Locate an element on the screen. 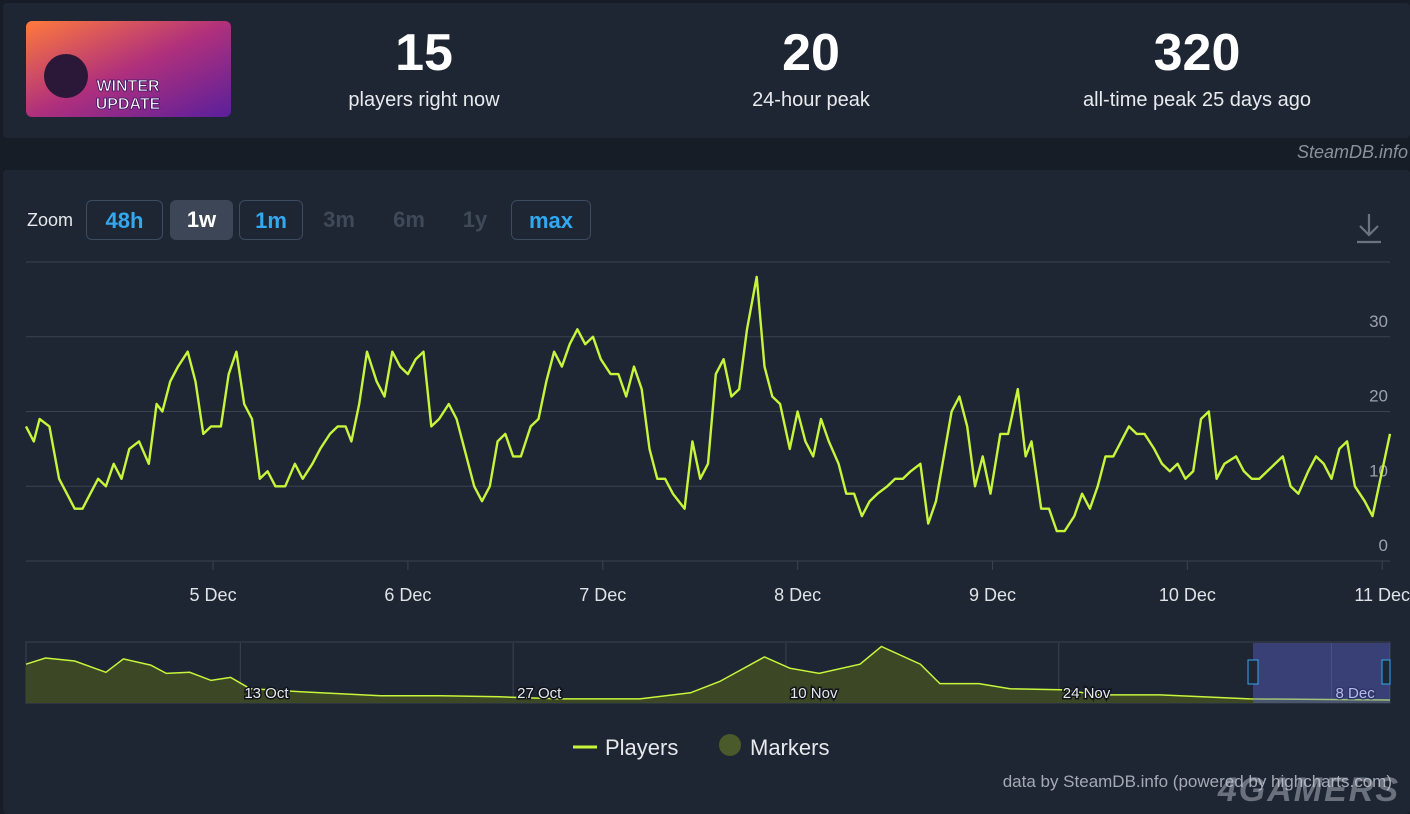  brand-watermark: 4GAMERS is located at coordinates (1308, 790).